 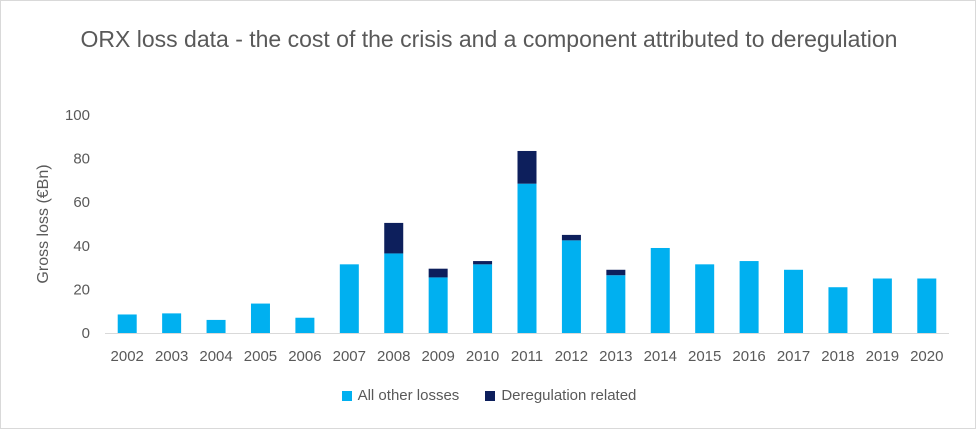 I want to click on bar-other-2006, so click(x=305, y=325).